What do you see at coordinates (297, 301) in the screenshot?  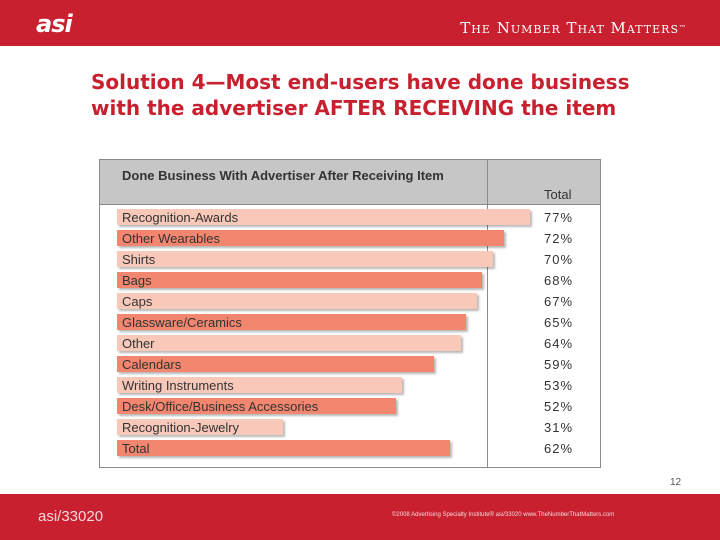 I see `bar-caps` at bounding box center [297, 301].